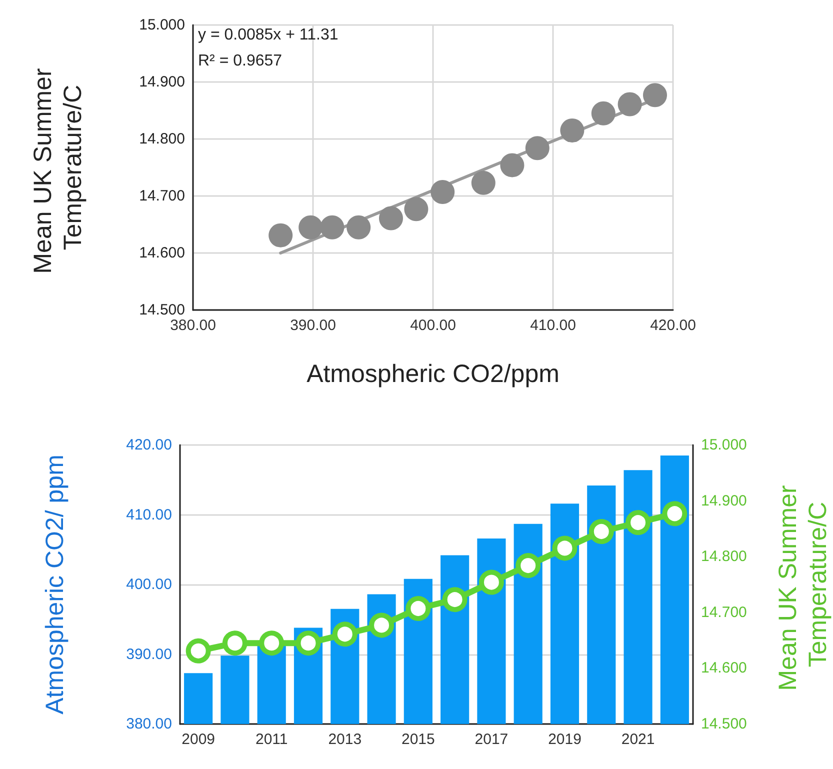  Describe the element at coordinates (724, 724) in the screenshot. I see `y2-tick-label: 14.500` at that location.